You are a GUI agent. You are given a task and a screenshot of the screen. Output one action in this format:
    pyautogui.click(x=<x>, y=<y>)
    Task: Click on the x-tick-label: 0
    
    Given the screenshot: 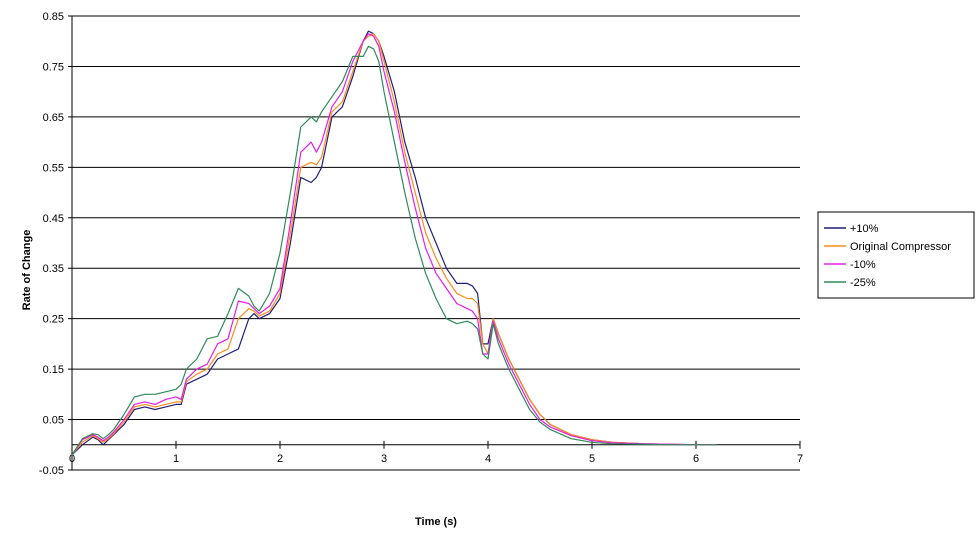 What is the action you would take?
    pyautogui.click(x=72, y=459)
    